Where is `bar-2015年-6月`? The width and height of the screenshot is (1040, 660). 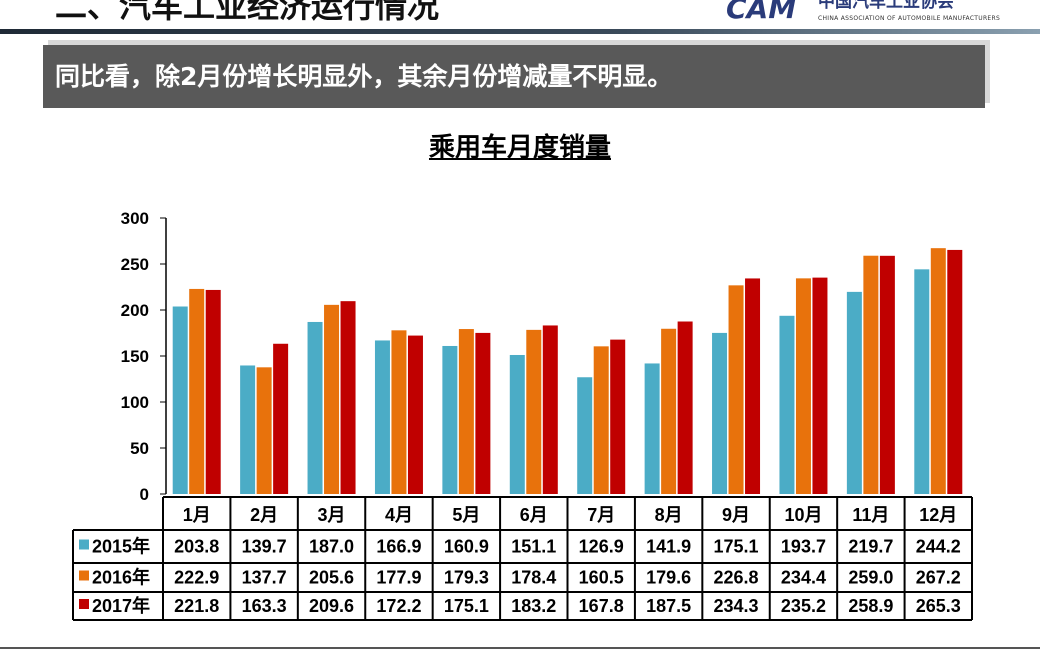 bar-2015年-6月 is located at coordinates (517, 424).